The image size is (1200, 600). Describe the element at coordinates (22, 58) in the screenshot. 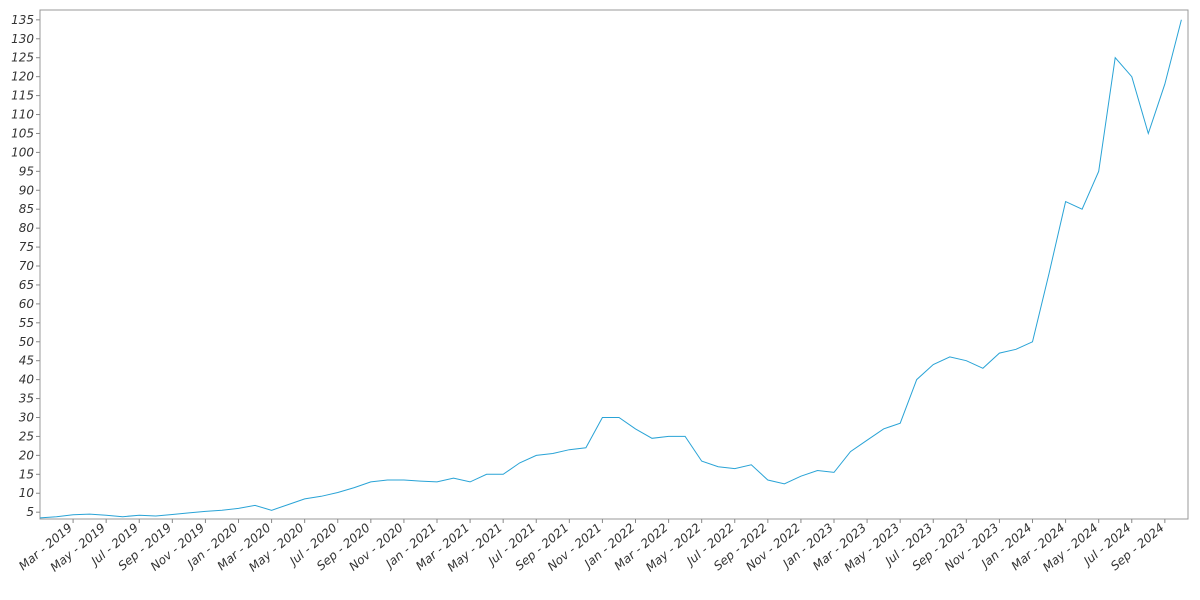

I see `y-tick-label: 125` at that location.